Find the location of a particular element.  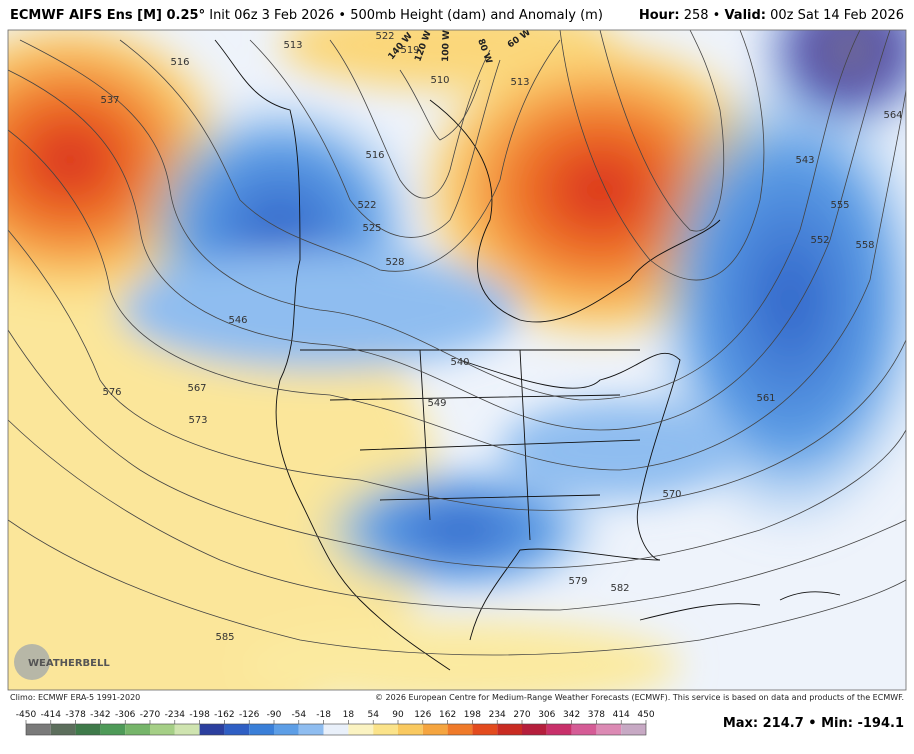

contour-label: 570 is located at coordinates (671, 494).